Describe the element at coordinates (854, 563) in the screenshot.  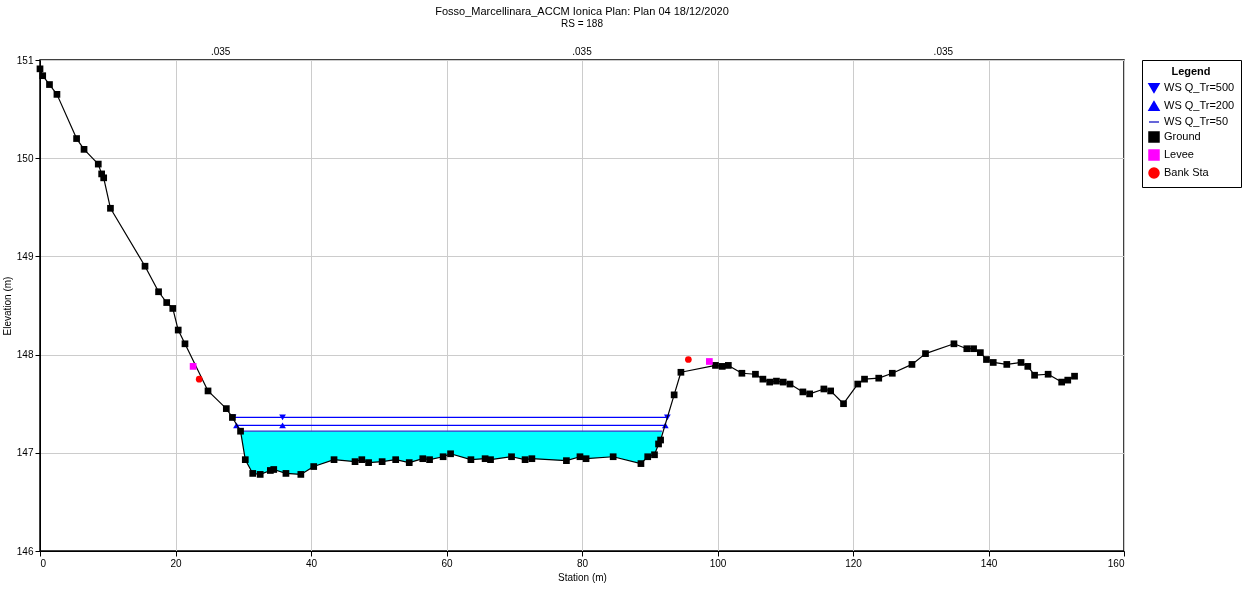
I see `x-tick-label: 120` at that location.